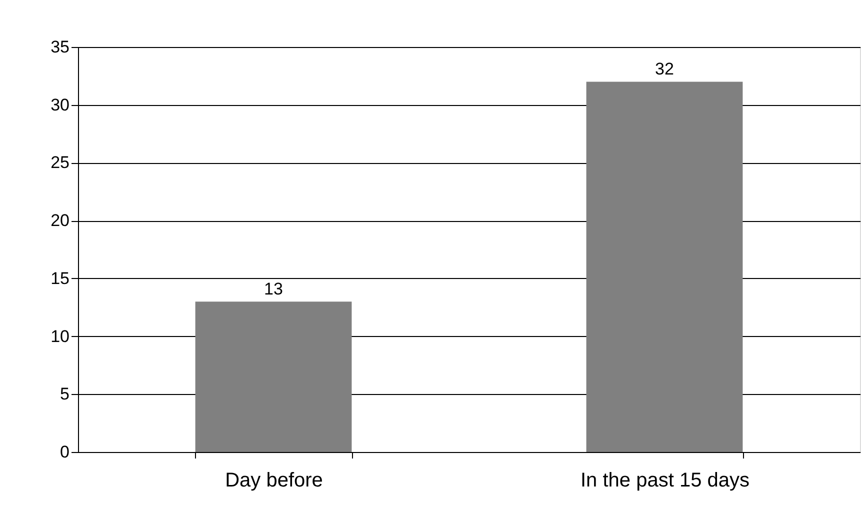 The image size is (861, 527). Describe the element at coordinates (60, 336) in the screenshot. I see `y-tick-label: 10` at that location.